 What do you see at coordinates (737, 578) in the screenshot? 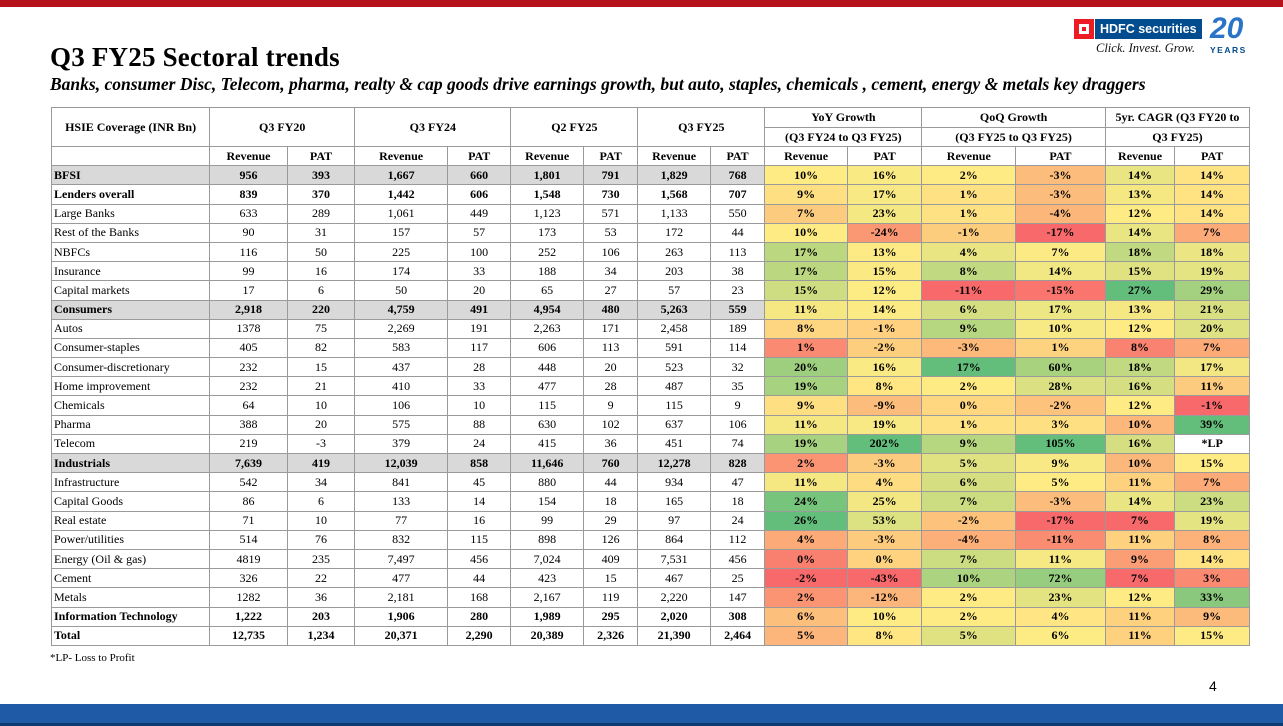
I see `value-cell: 25` at bounding box center [737, 578].